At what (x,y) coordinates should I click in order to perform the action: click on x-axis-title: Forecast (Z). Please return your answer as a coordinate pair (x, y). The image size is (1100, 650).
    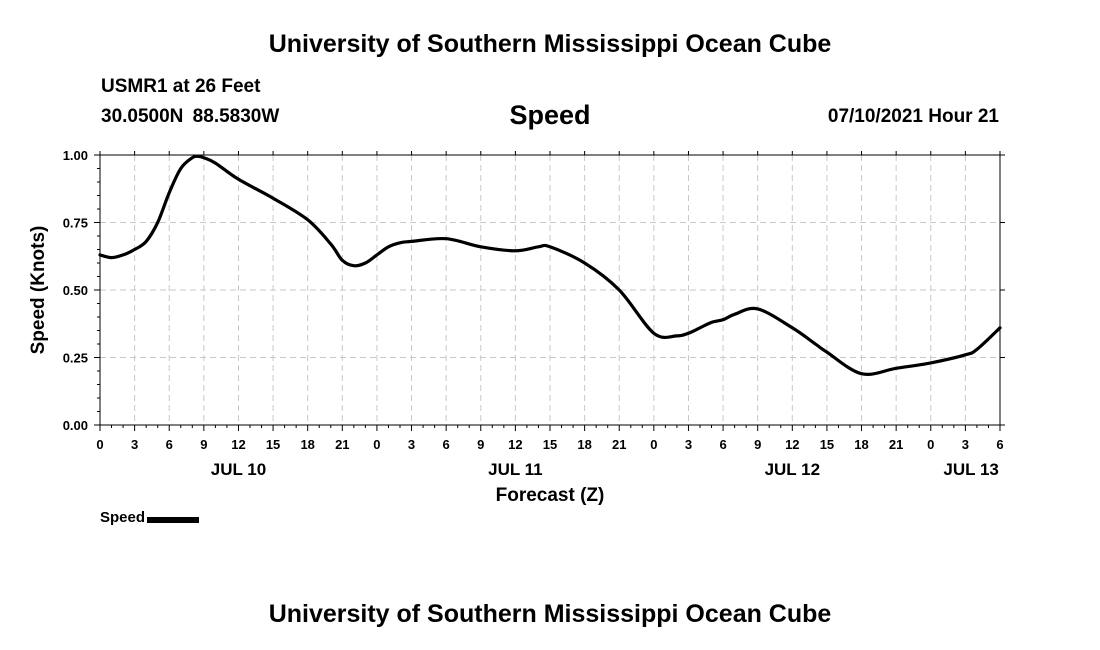
    Looking at the image, I should click on (550, 495).